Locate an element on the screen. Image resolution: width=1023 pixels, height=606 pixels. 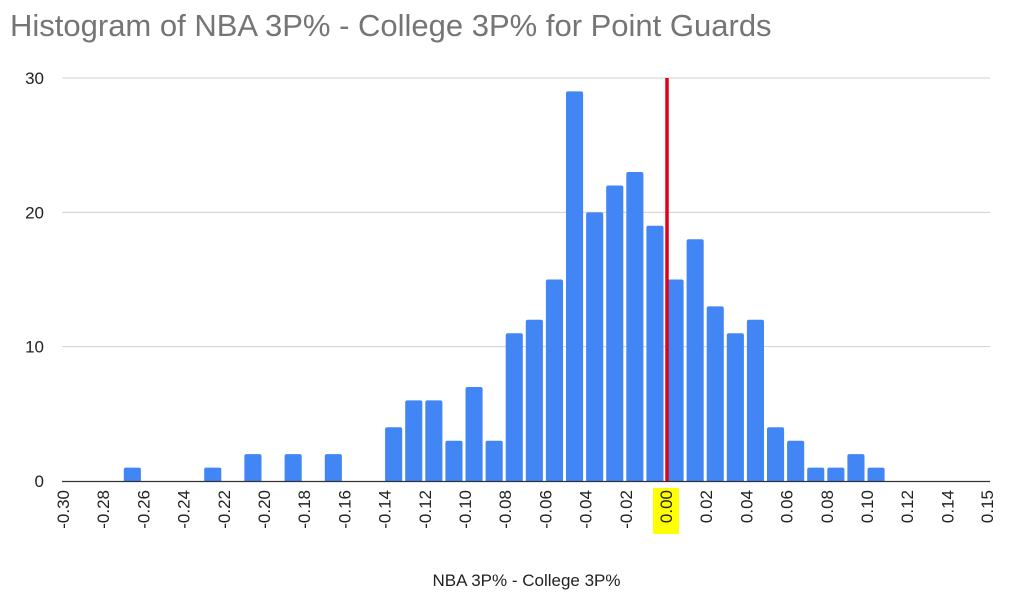
x-tick-label: 0.10 is located at coordinates (867, 506).